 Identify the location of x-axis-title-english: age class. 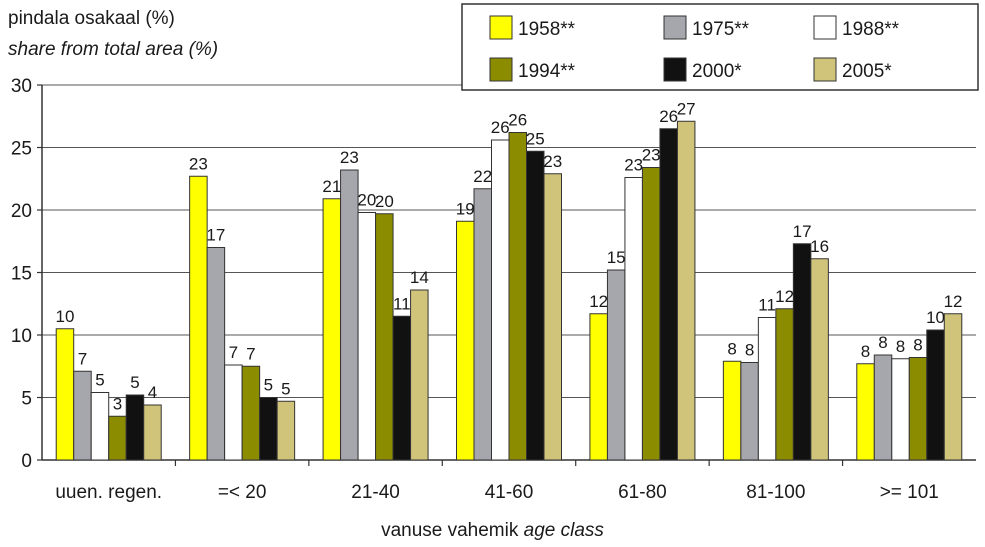
(563, 530).